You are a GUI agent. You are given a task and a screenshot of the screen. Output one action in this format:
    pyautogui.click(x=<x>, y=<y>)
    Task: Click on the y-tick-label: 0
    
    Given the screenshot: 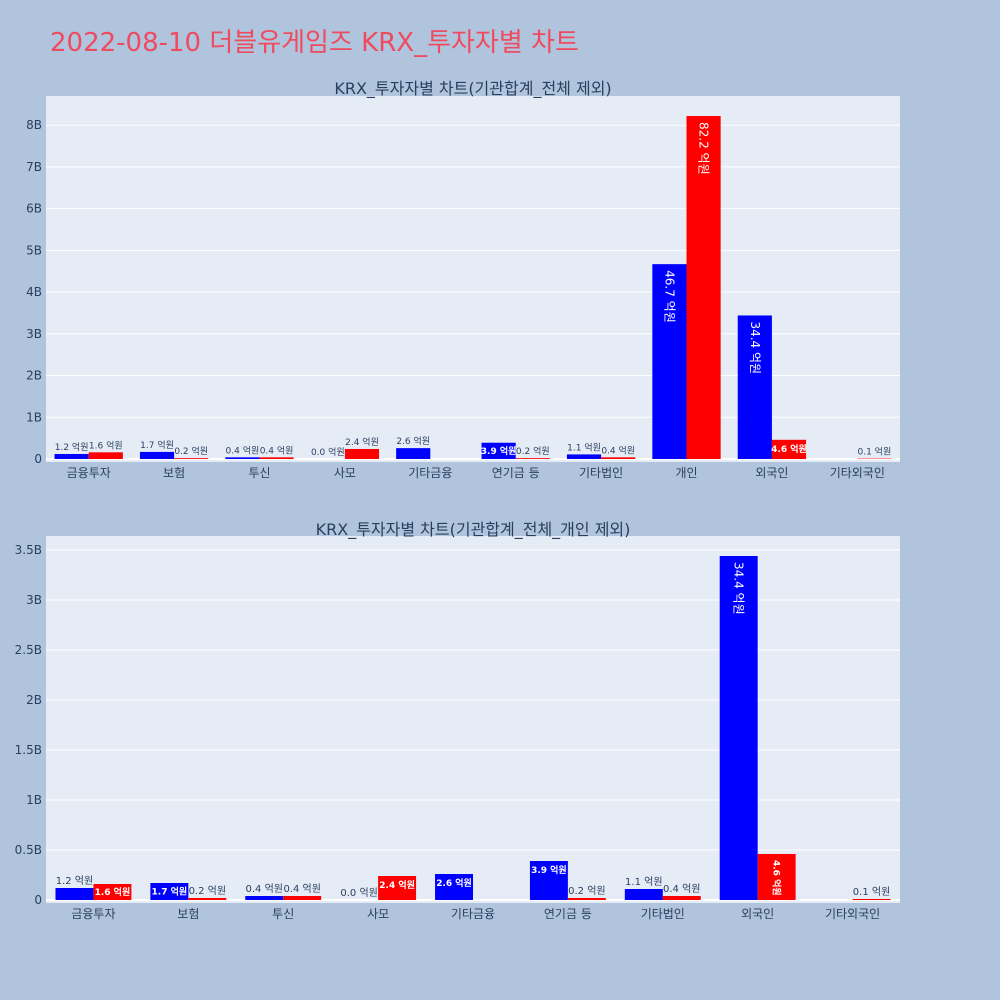 What is the action you would take?
    pyautogui.click(x=38, y=459)
    